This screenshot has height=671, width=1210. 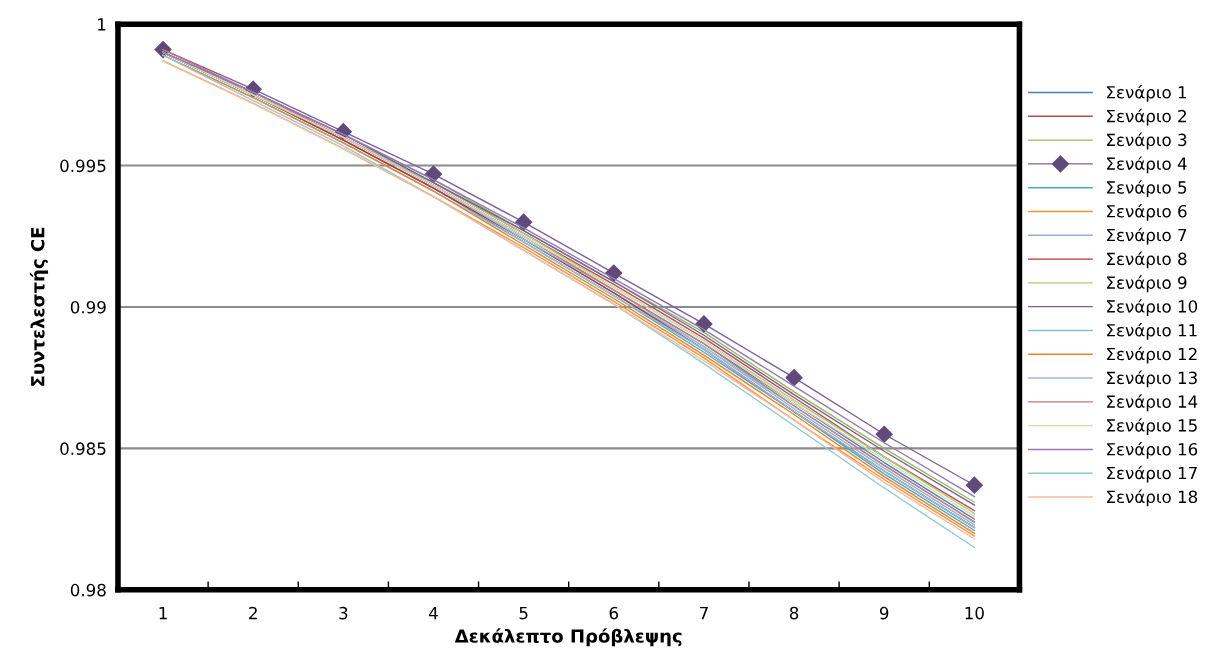 What do you see at coordinates (88, 307) in the screenshot?
I see `y-tick-label: 0.99` at bounding box center [88, 307].